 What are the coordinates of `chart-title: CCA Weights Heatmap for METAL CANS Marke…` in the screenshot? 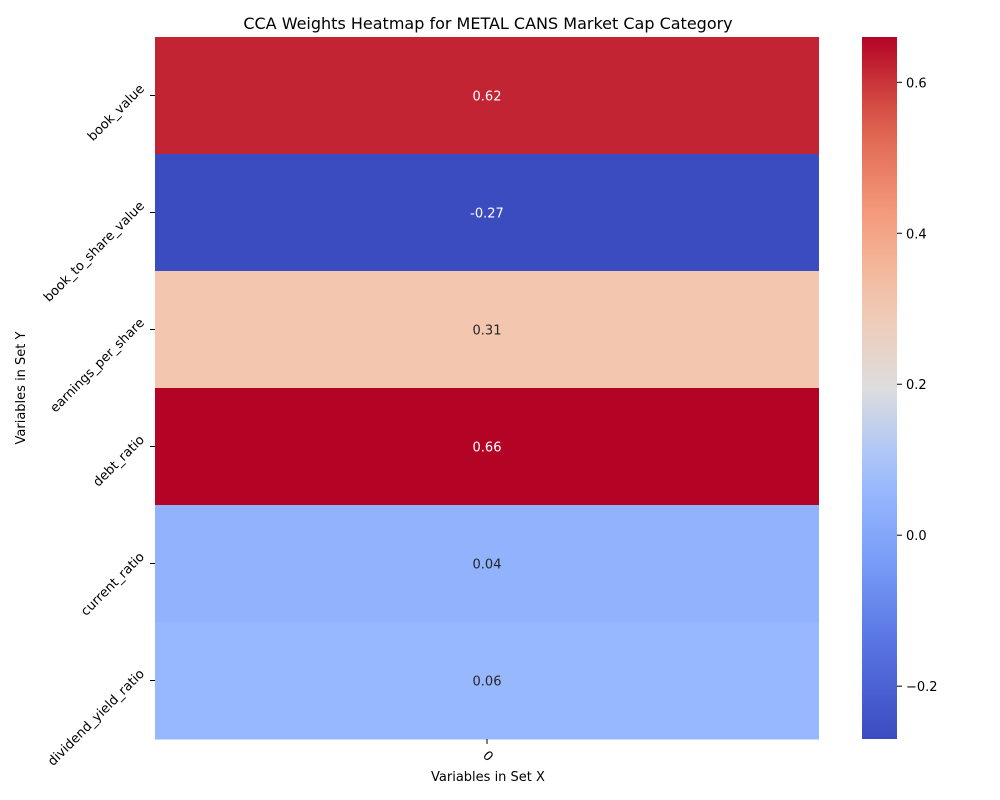 It's located at (487, 23).